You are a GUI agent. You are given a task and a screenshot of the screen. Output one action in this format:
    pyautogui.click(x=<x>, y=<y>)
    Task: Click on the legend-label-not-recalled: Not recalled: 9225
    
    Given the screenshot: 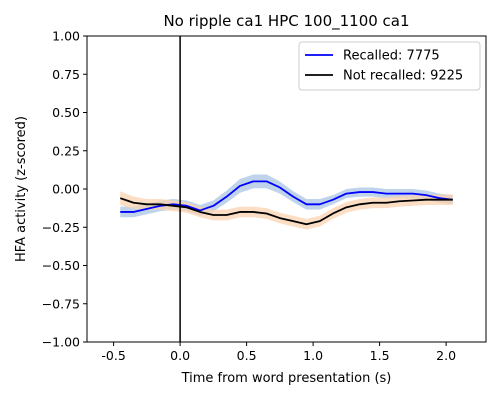 What is the action you would take?
    pyautogui.click(x=403, y=76)
    